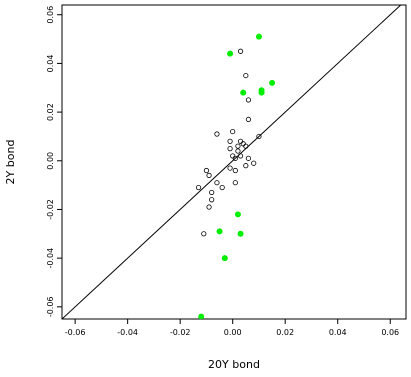 This screenshot has height=377, width=411. Describe the element at coordinates (285, 332) in the screenshot. I see `x-tick-label: 0.02` at that location.